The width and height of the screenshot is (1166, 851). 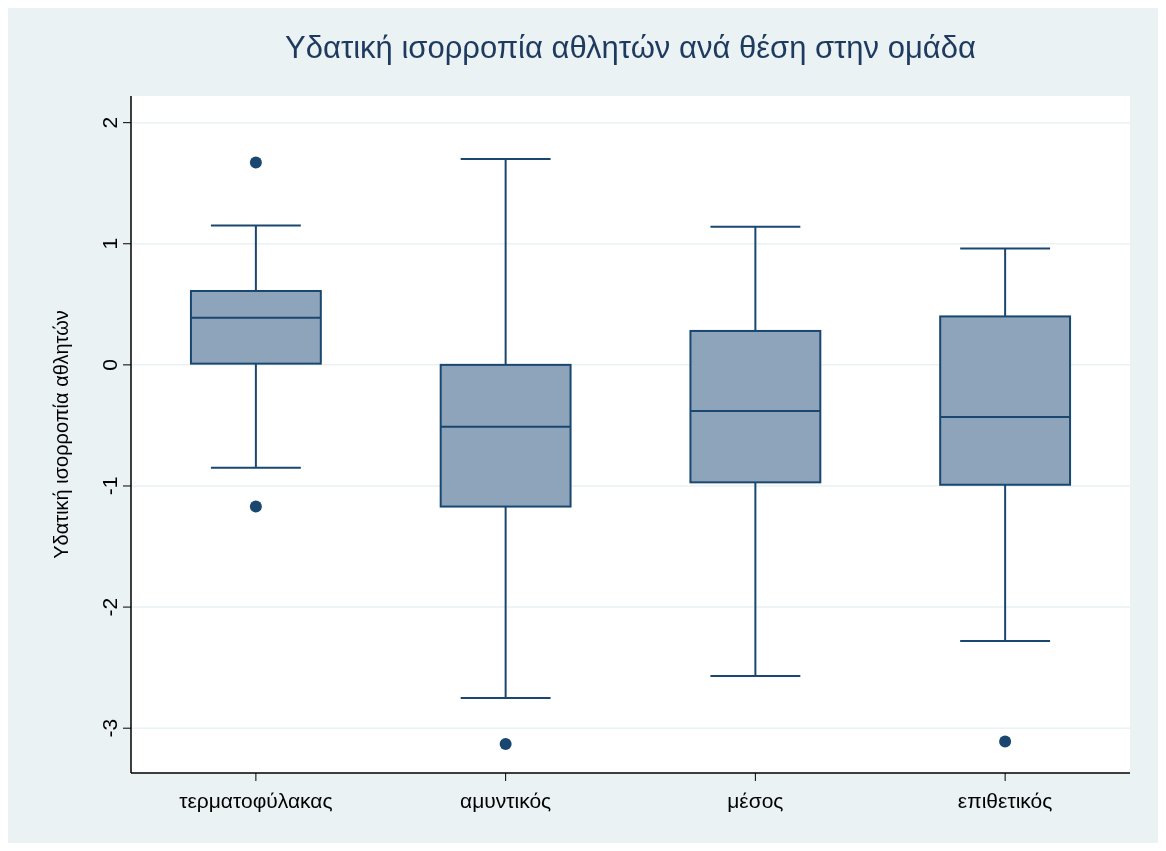 What do you see at coordinates (755, 800) in the screenshot?
I see `x-tick-label: μέσος` at bounding box center [755, 800].